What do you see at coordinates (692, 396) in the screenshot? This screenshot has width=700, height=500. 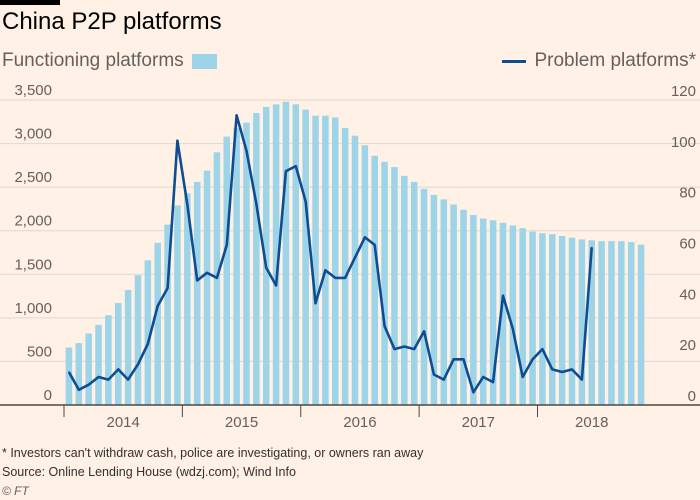 I see `right-tick-label: 0` at bounding box center [692, 396].